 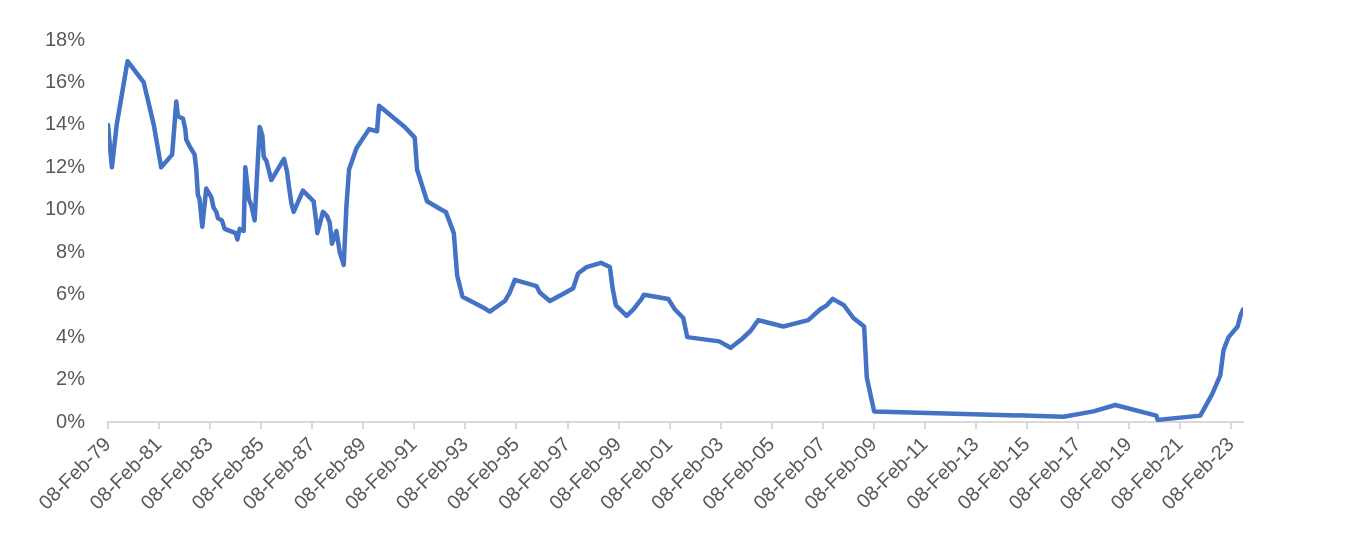 What do you see at coordinates (71, 420) in the screenshot?
I see `y-tick-label: 0%` at bounding box center [71, 420].